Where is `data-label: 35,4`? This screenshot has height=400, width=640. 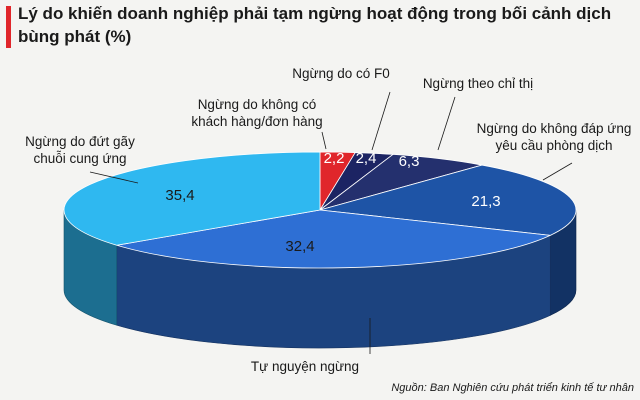
data-label: 35,4 is located at coordinates (179, 195).